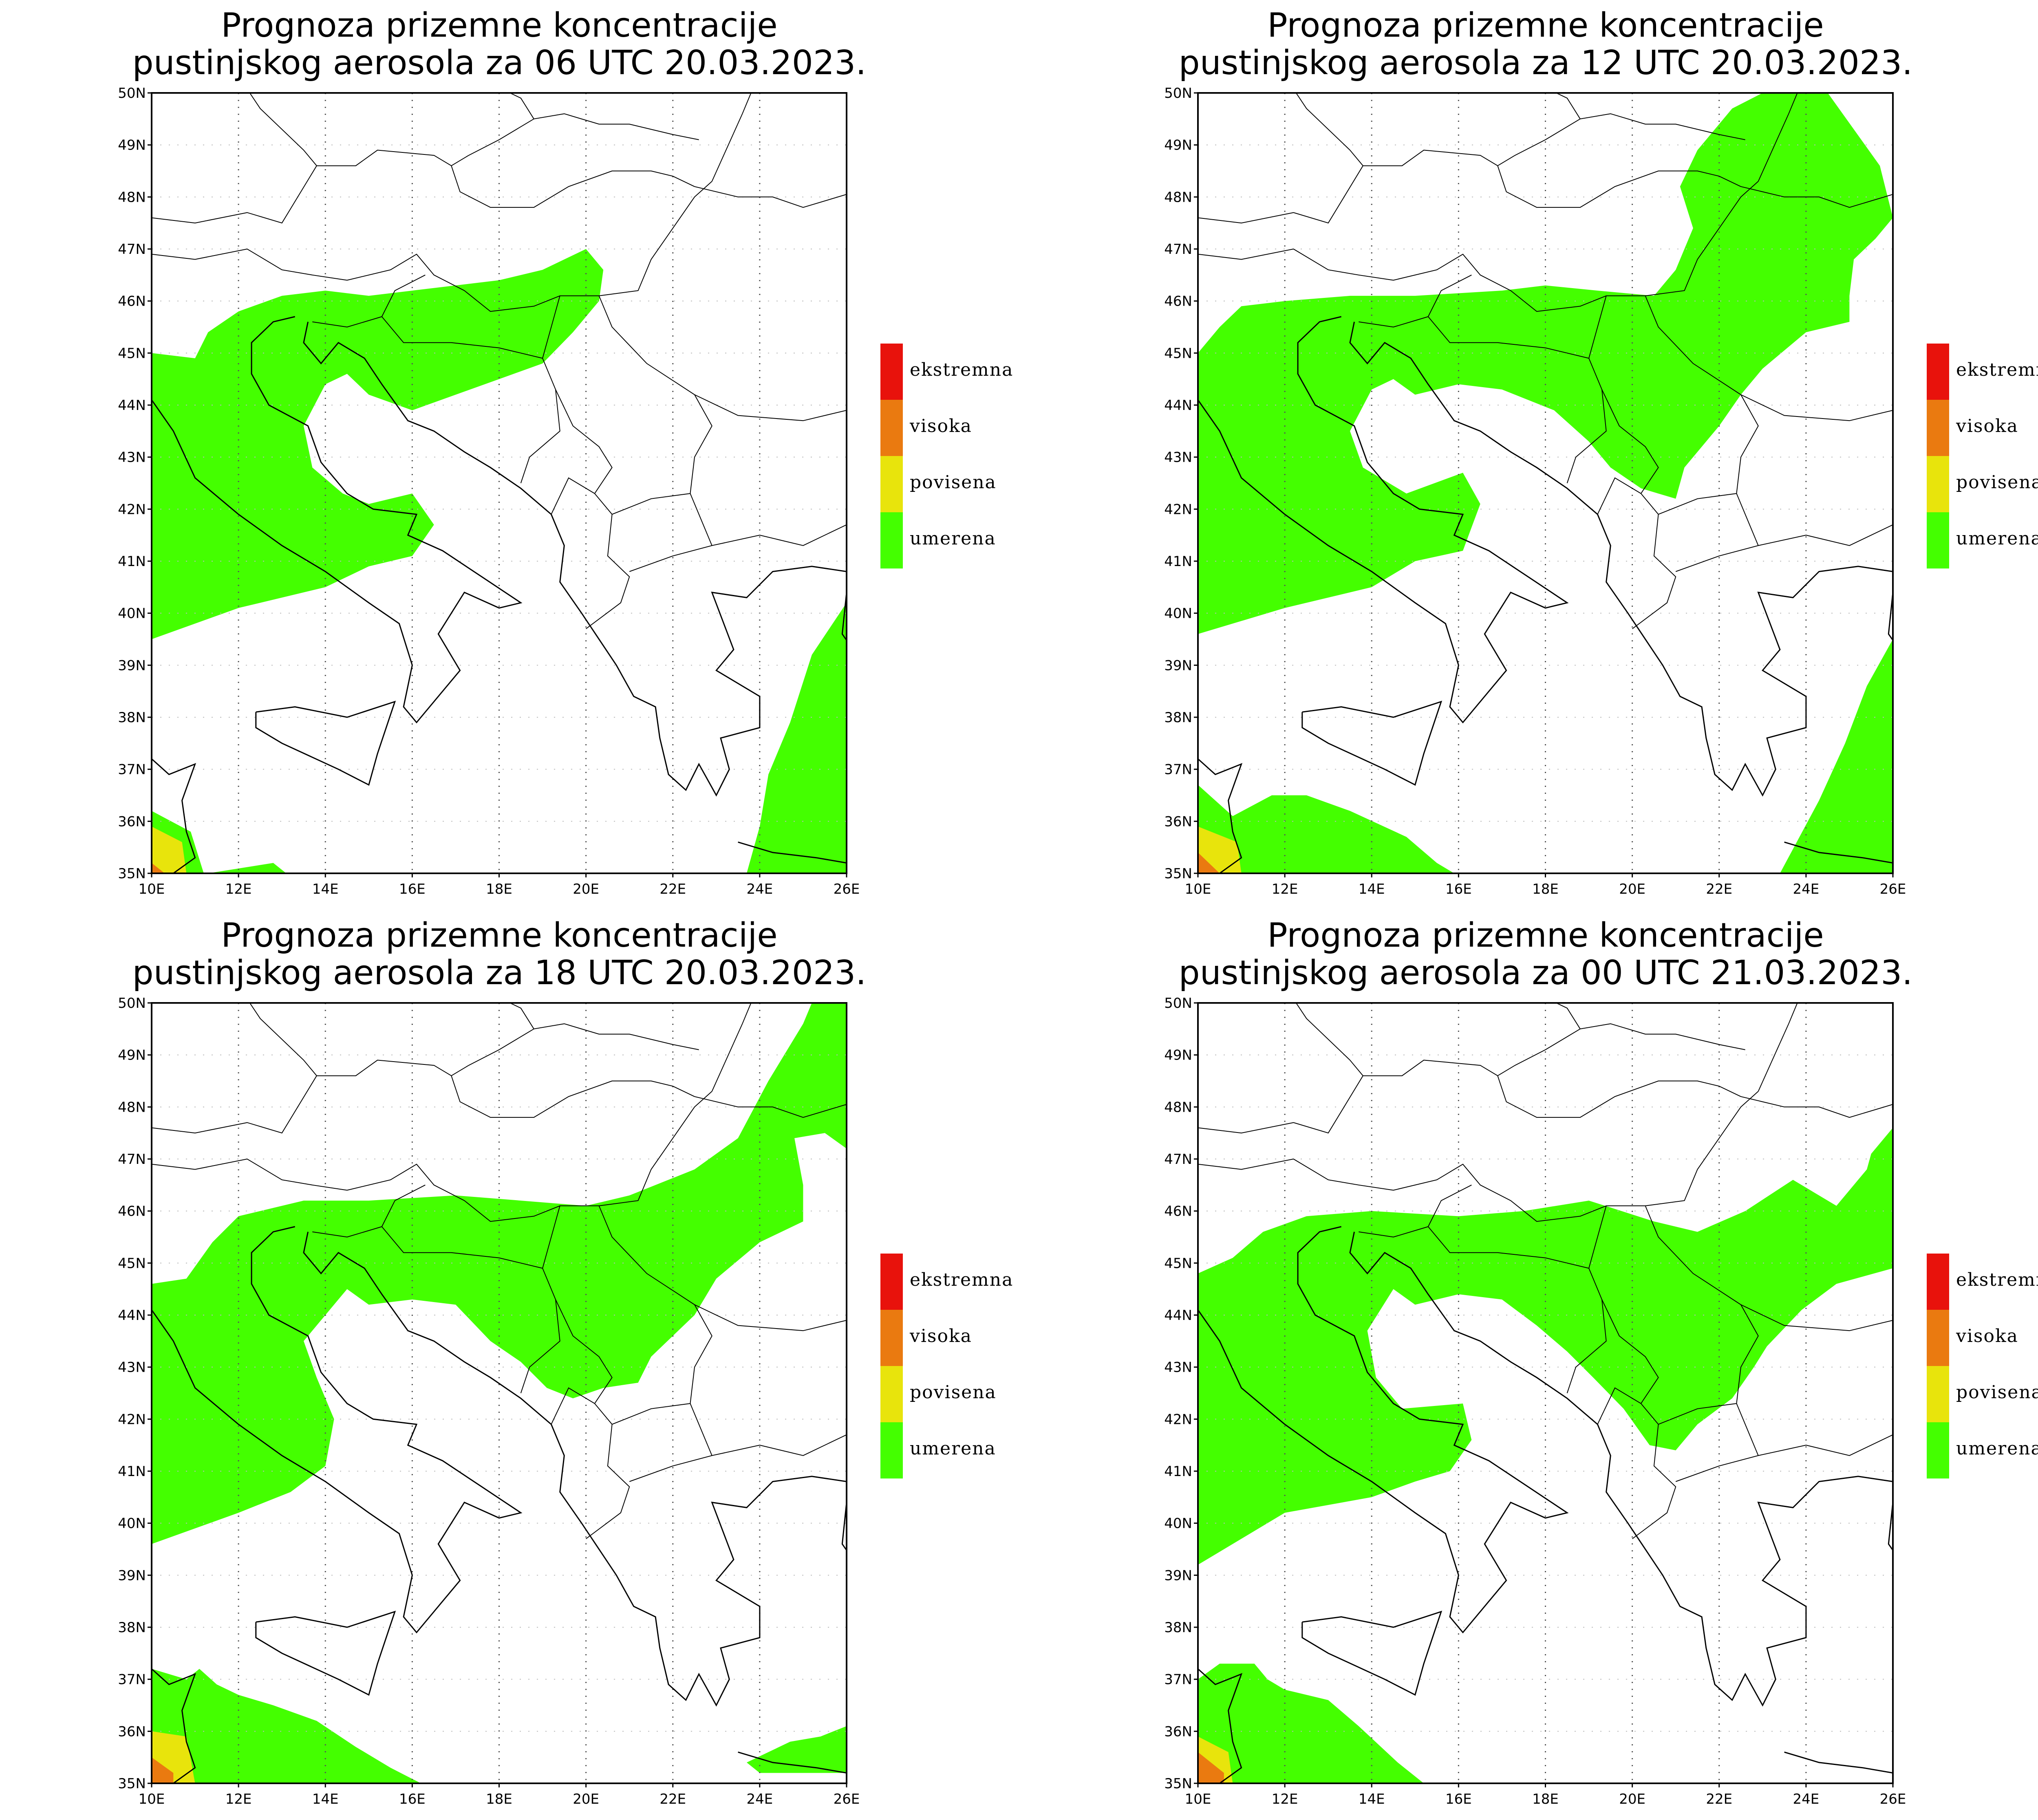  What do you see at coordinates (132, 509) in the screenshot?
I see `lat-tick-label: 42N` at bounding box center [132, 509].